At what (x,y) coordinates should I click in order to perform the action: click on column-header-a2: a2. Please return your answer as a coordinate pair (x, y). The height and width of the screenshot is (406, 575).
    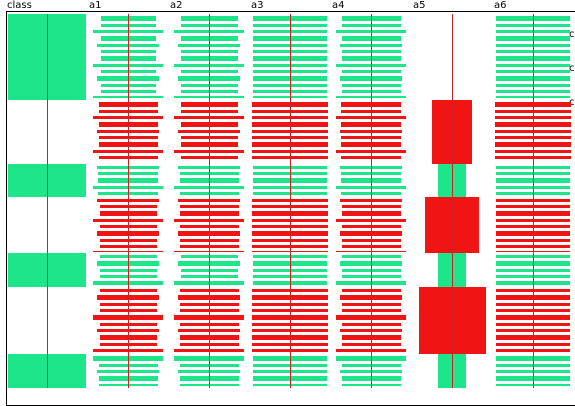
    Looking at the image, I should click on (176, 5).